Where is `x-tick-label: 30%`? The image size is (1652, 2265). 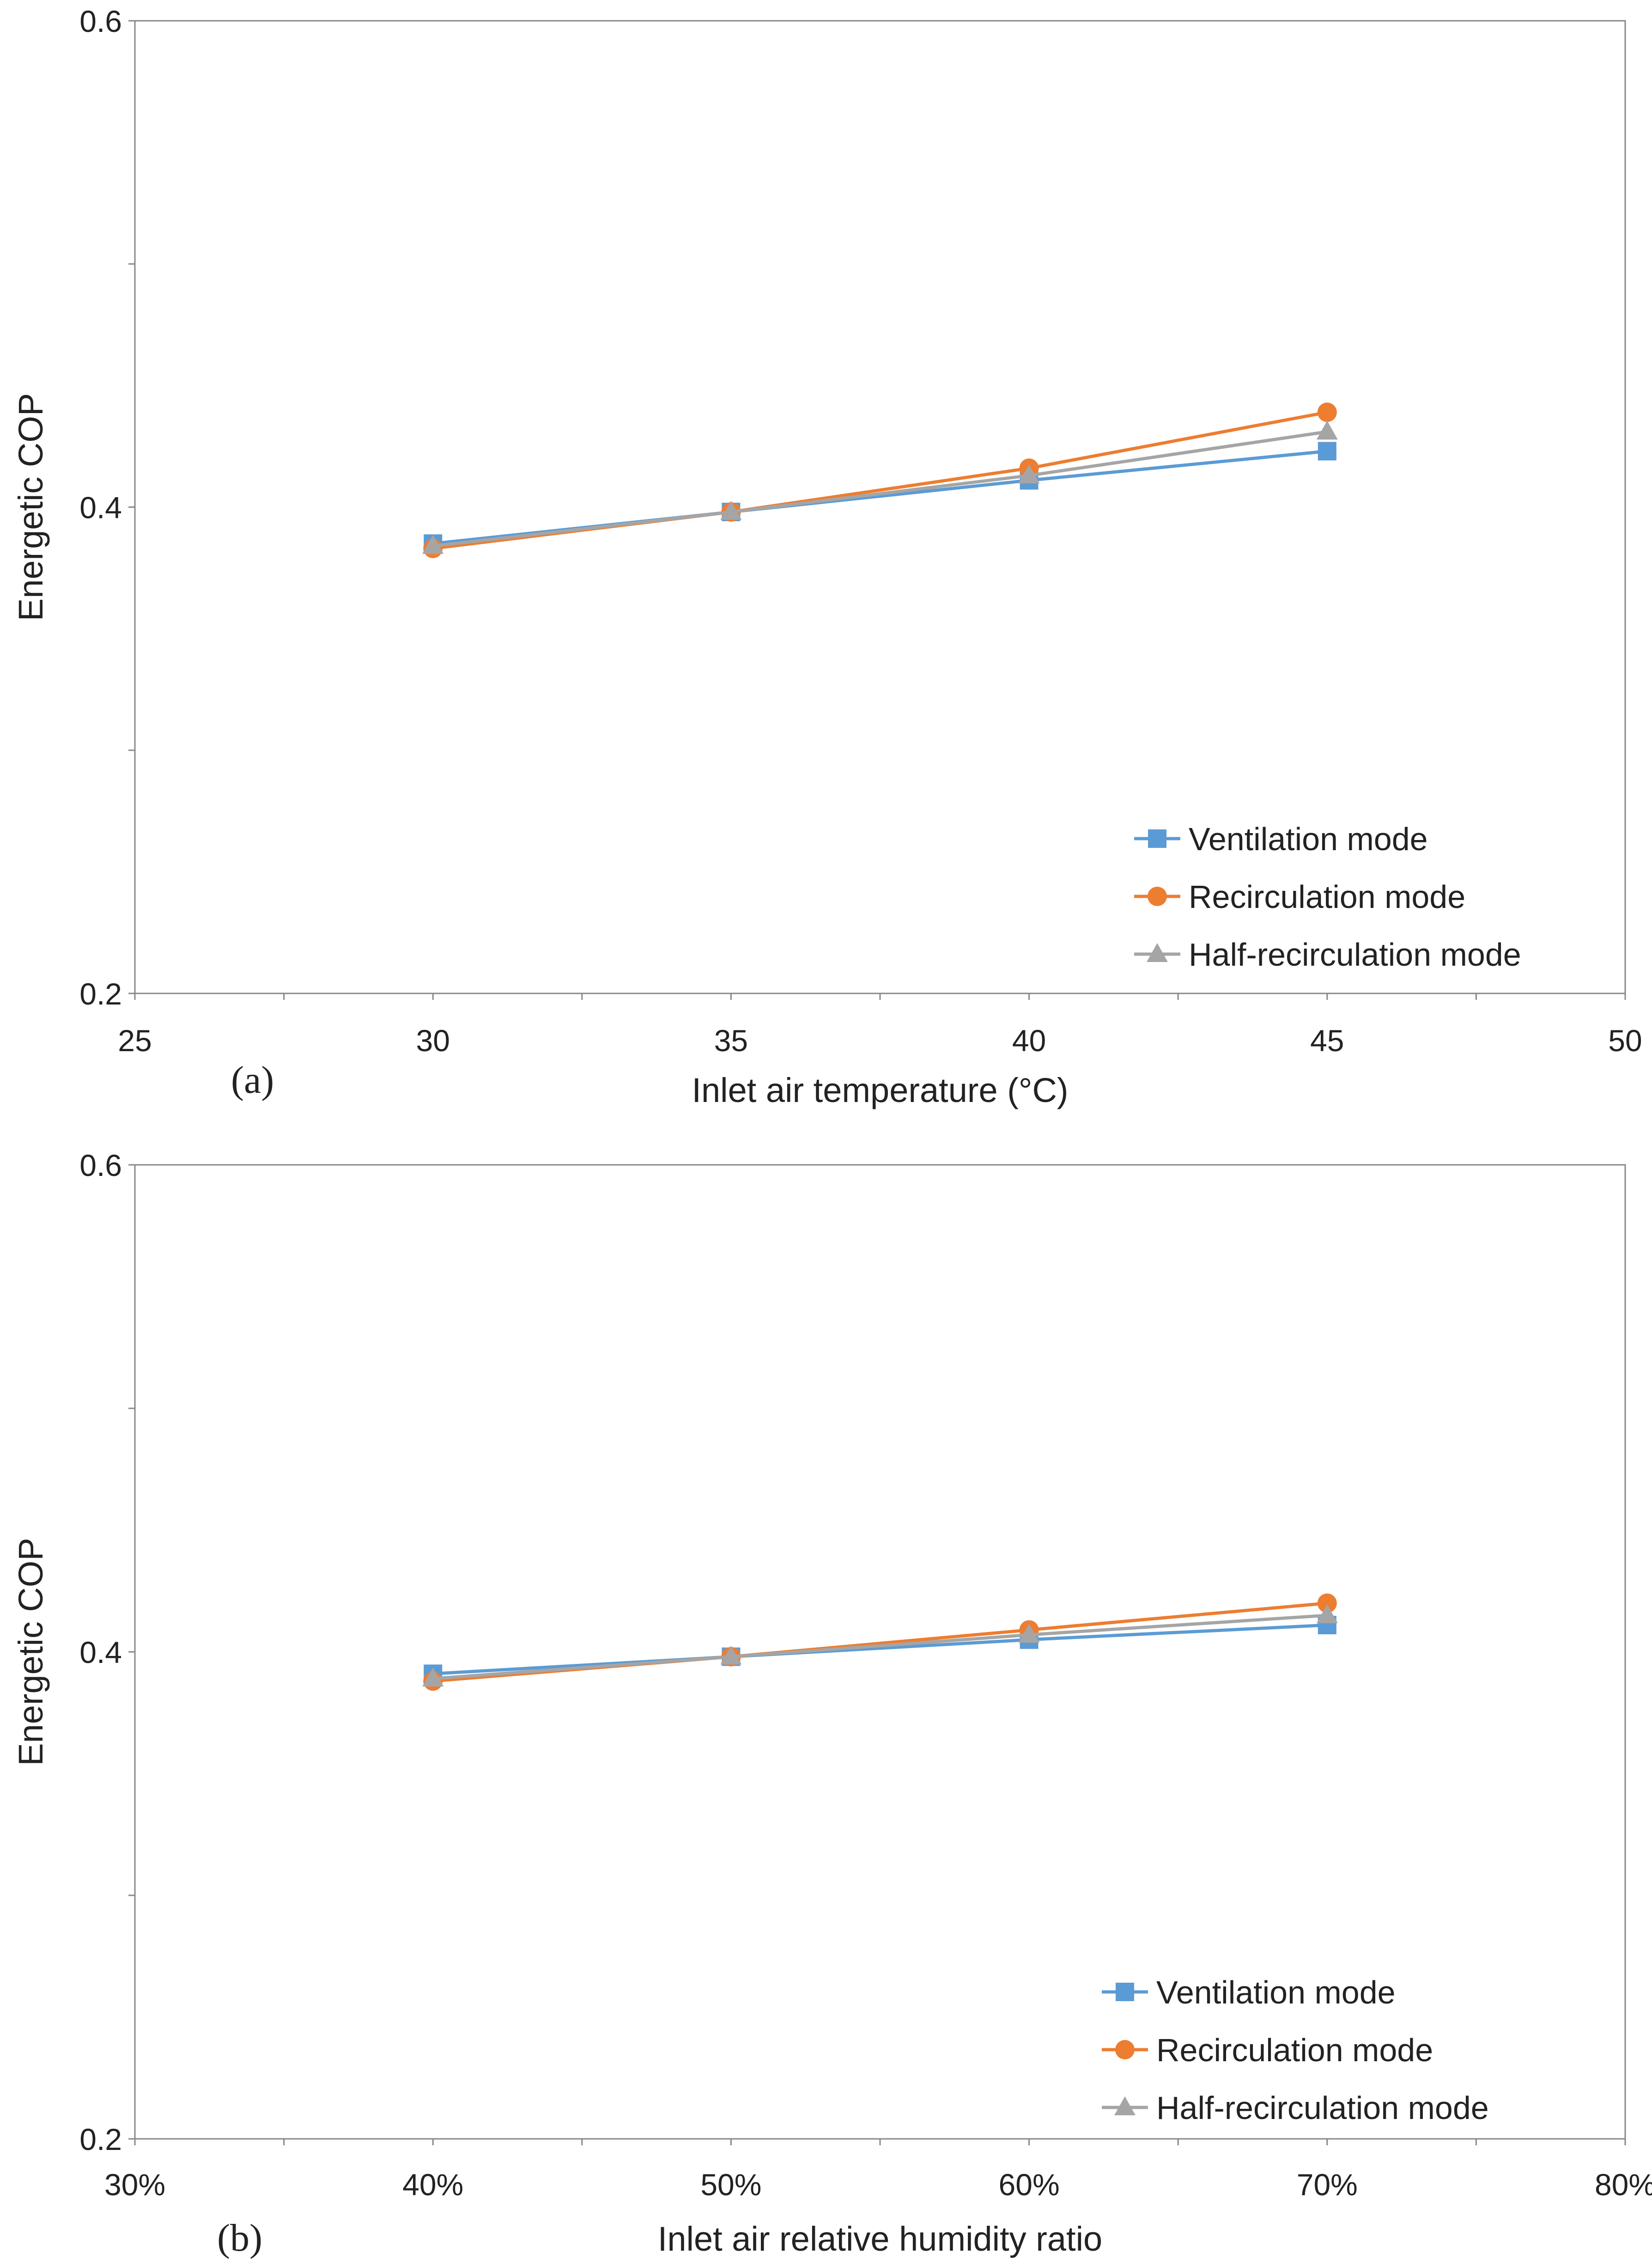 x-tick-label: 30% is located at coordinates (134, 2185).